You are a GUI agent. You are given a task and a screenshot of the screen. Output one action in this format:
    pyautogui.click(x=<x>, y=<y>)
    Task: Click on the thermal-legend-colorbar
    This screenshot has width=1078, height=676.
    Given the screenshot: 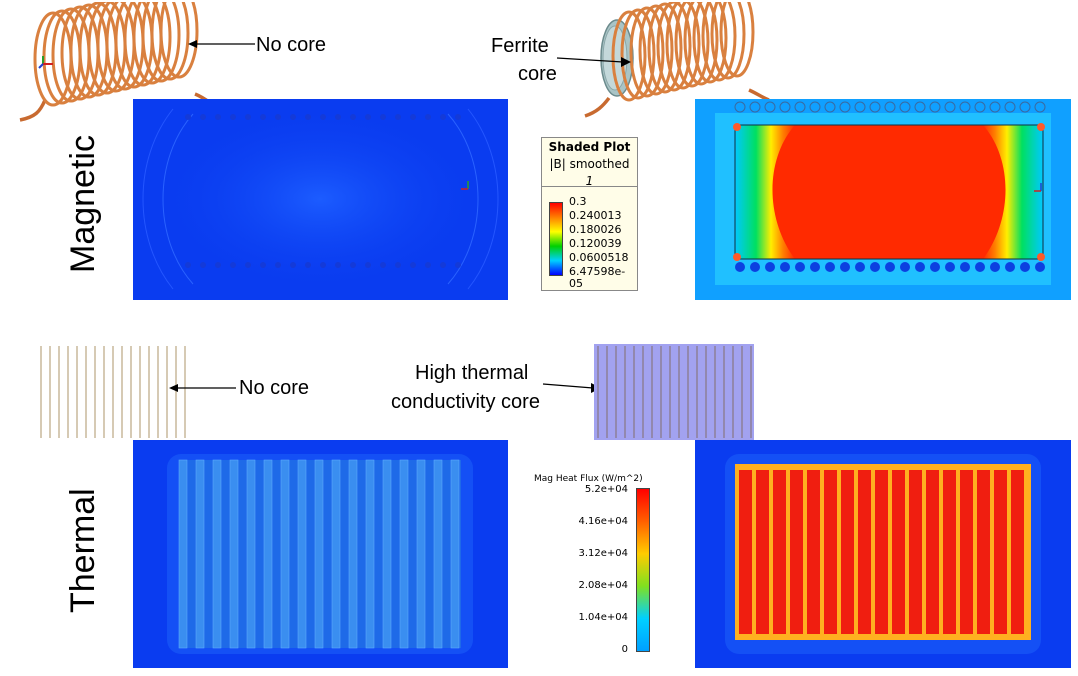 What is the action you would take?
    pyautogui.click(x=643, y=570)
    